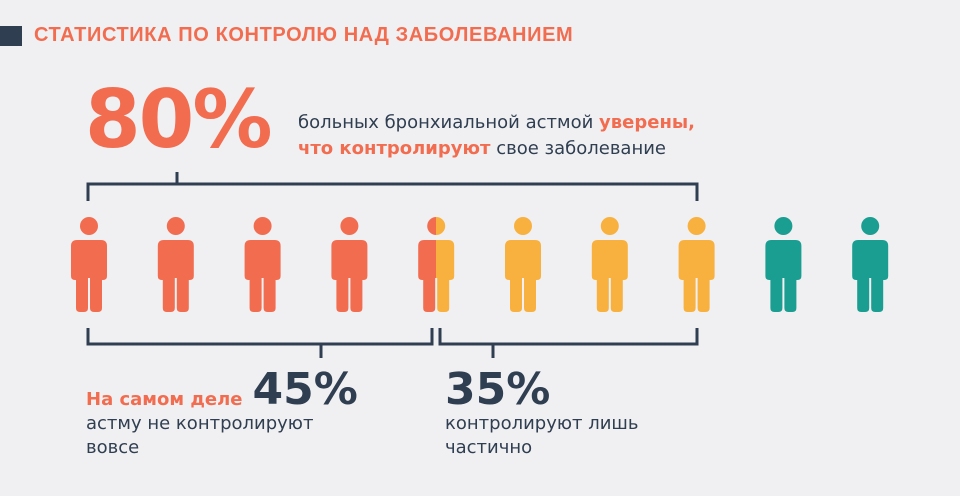 This screenshot has width=960, height=496. What do you see at coordinates (647, 122) in the screenshot?
I see `headline-highlight-1: уверены,` at bounding box center [647, 122].